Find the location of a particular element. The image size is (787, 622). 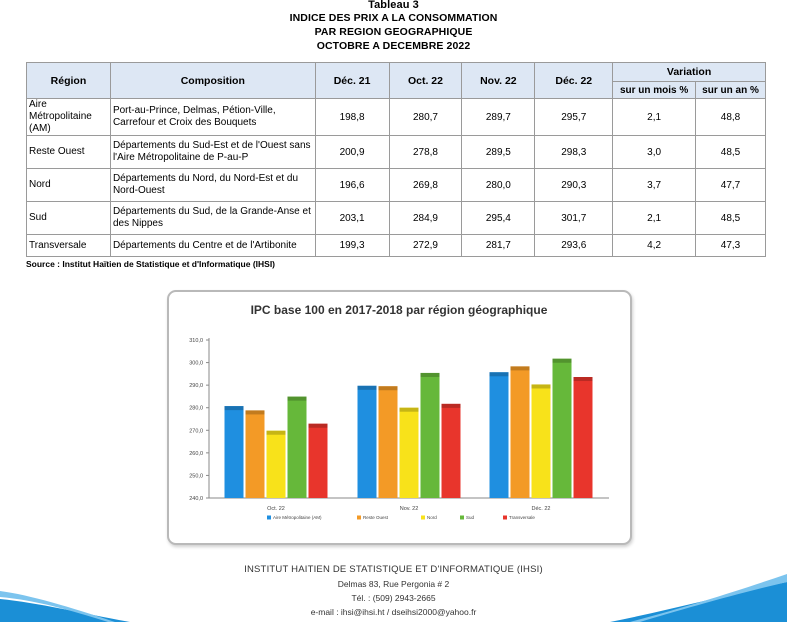

cell-variation-year: 47,7 is located at coordinates (730, 185).